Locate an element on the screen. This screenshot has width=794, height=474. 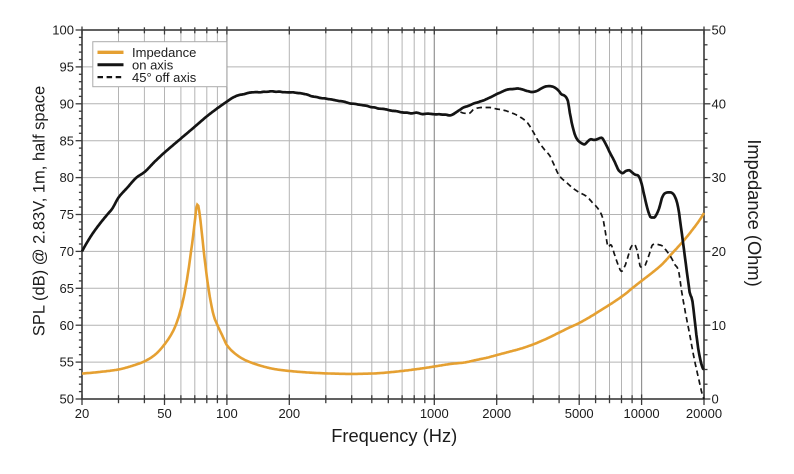
svg-text: on axis is located at coordinates (153, 64).